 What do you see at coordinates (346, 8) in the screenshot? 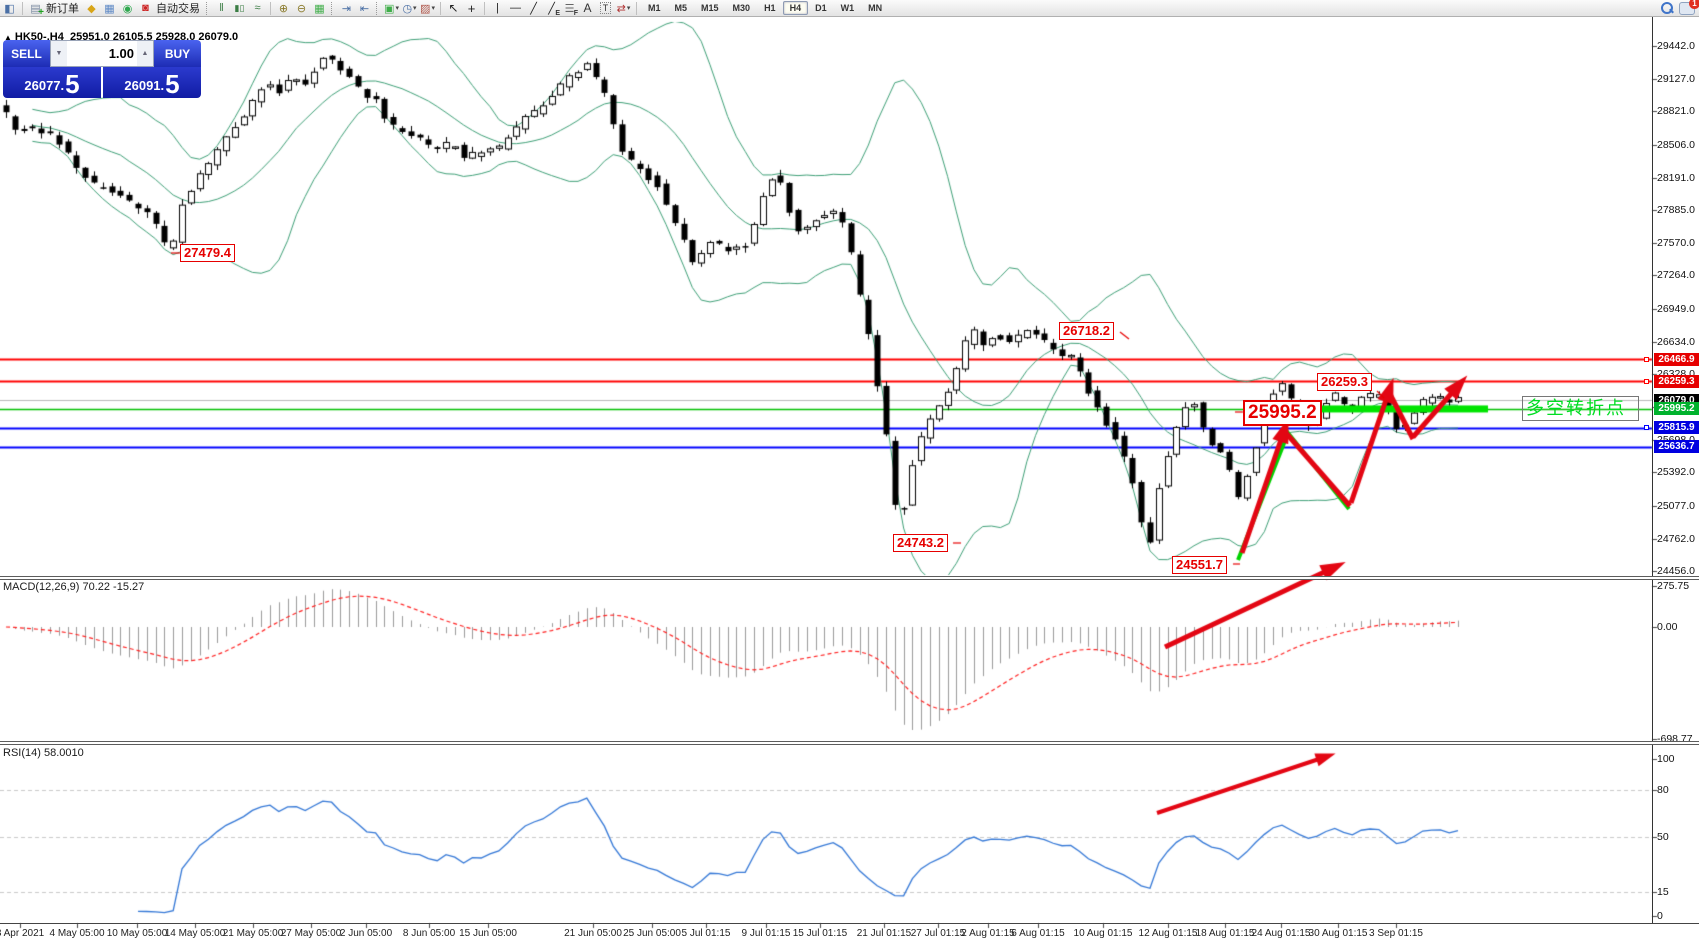
I see `auto-scroll-icon: ⇥` at bounding box center [346, 8].